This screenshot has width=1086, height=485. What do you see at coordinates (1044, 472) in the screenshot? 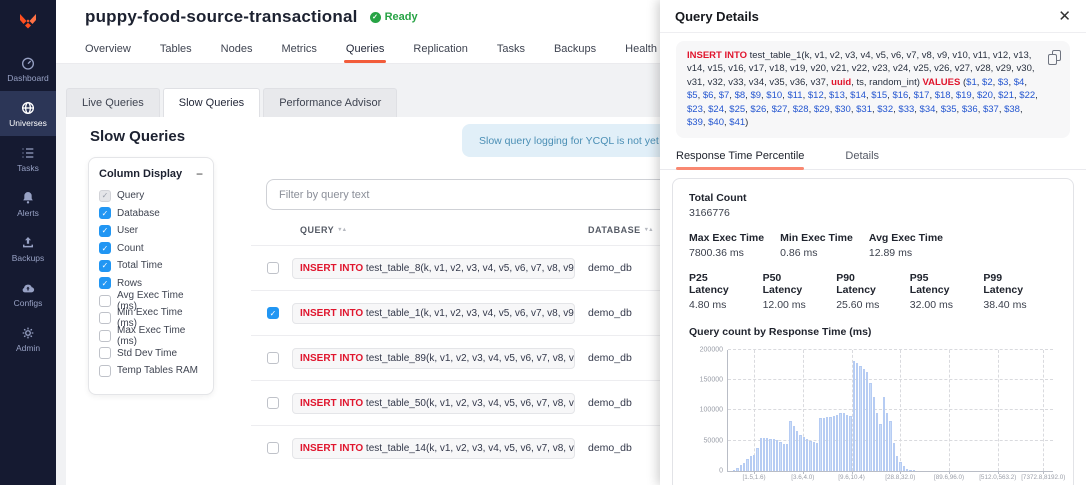
I see `x-axis-tick` at bounding box center [1044, 472].